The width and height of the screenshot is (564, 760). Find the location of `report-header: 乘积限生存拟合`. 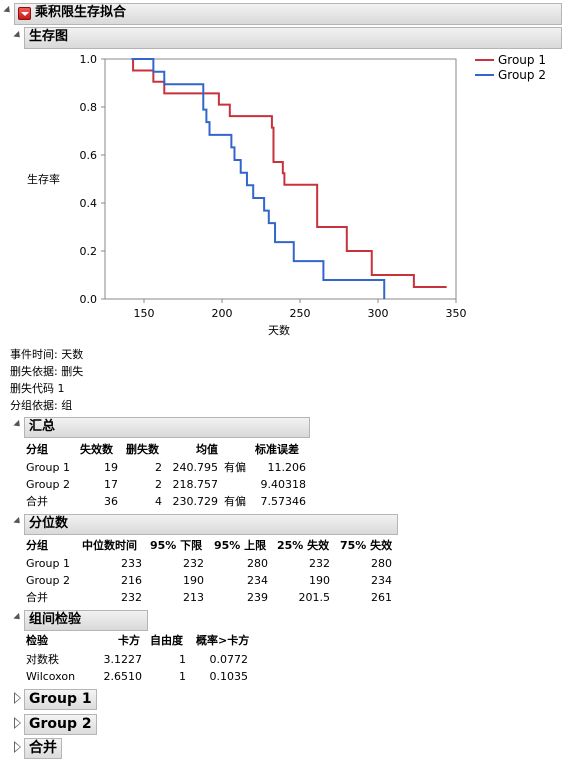

report-header: 乘积限生存拟合 is located at coordinates (288, 14).